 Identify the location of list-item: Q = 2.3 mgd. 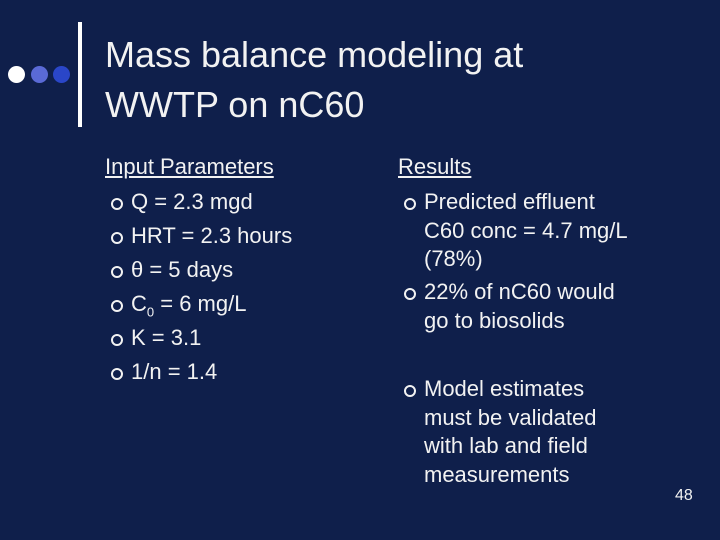
(192, 201).